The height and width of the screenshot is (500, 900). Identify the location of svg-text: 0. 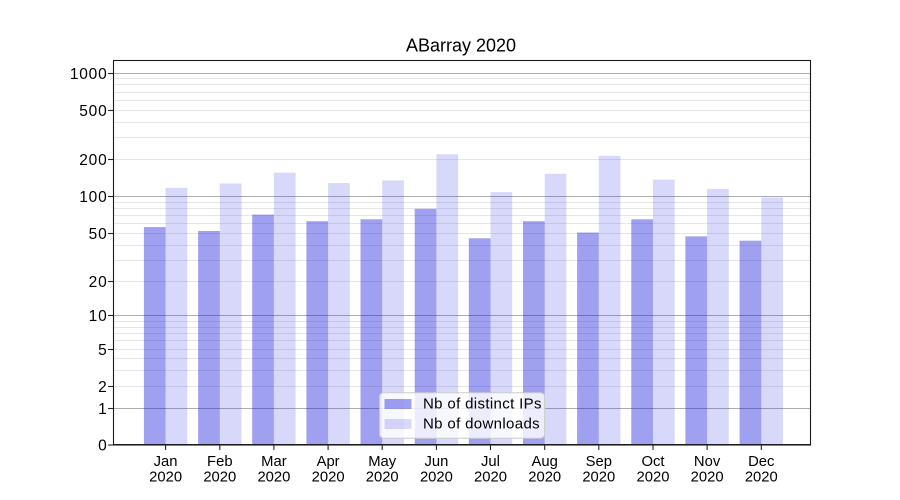
(102, 446).